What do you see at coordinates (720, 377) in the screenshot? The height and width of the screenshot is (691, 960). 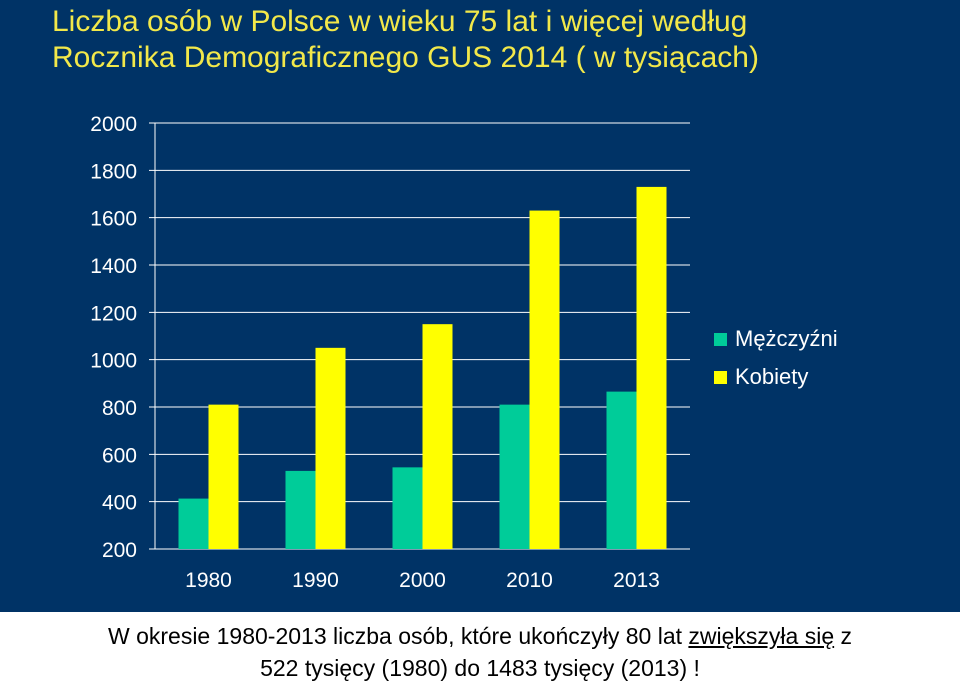 I see `legend-swatch-women` at bounding box center [720, 377].